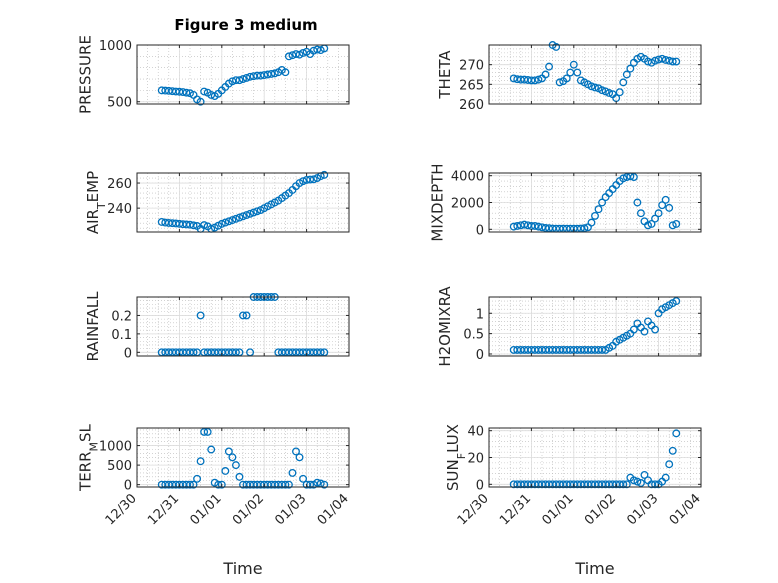  I want to click on y-axis-label: PRESSURE, so click(86, 74).